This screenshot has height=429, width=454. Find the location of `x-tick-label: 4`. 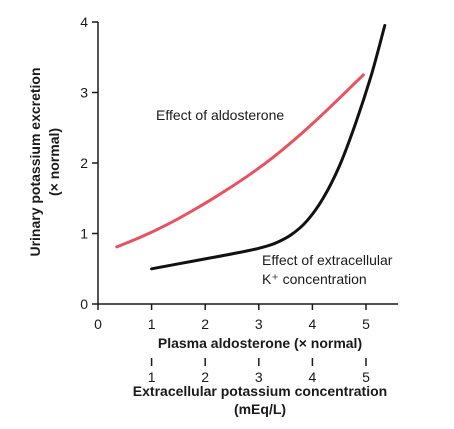

x-tick-label: 4 is located at coordinates (313, 324).